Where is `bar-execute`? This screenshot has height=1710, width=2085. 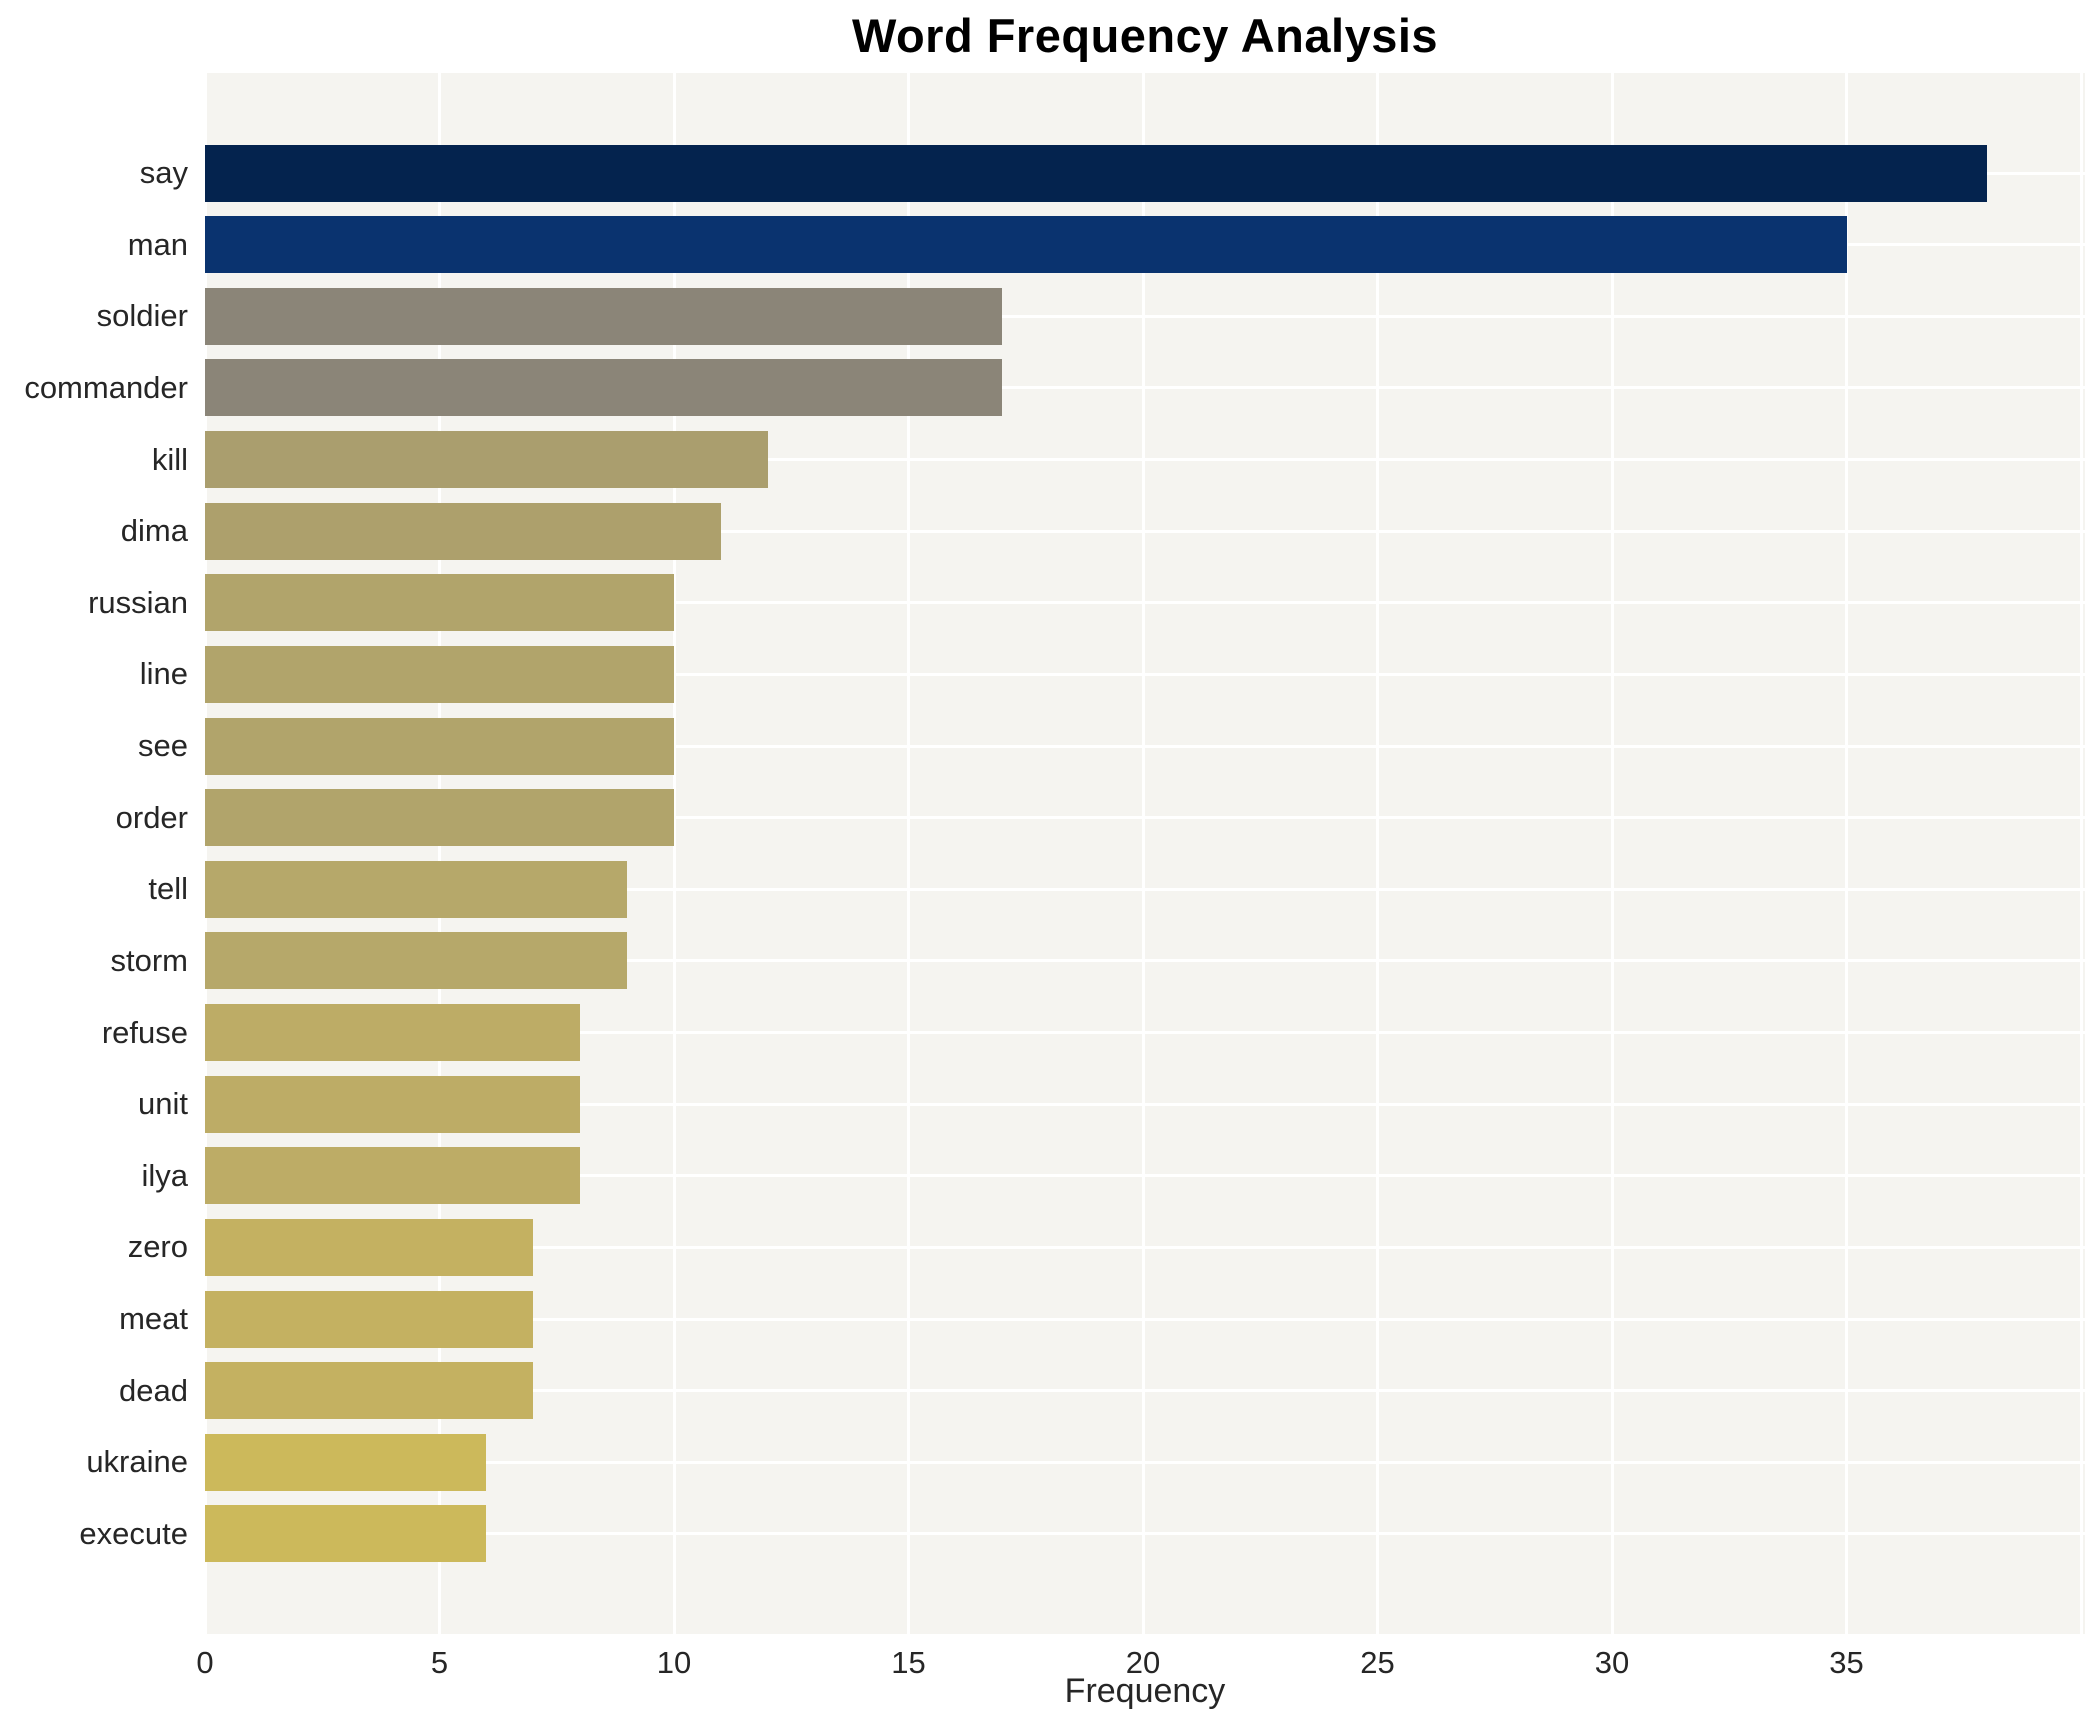 bar-execute is located at coordinates (346, 1534).